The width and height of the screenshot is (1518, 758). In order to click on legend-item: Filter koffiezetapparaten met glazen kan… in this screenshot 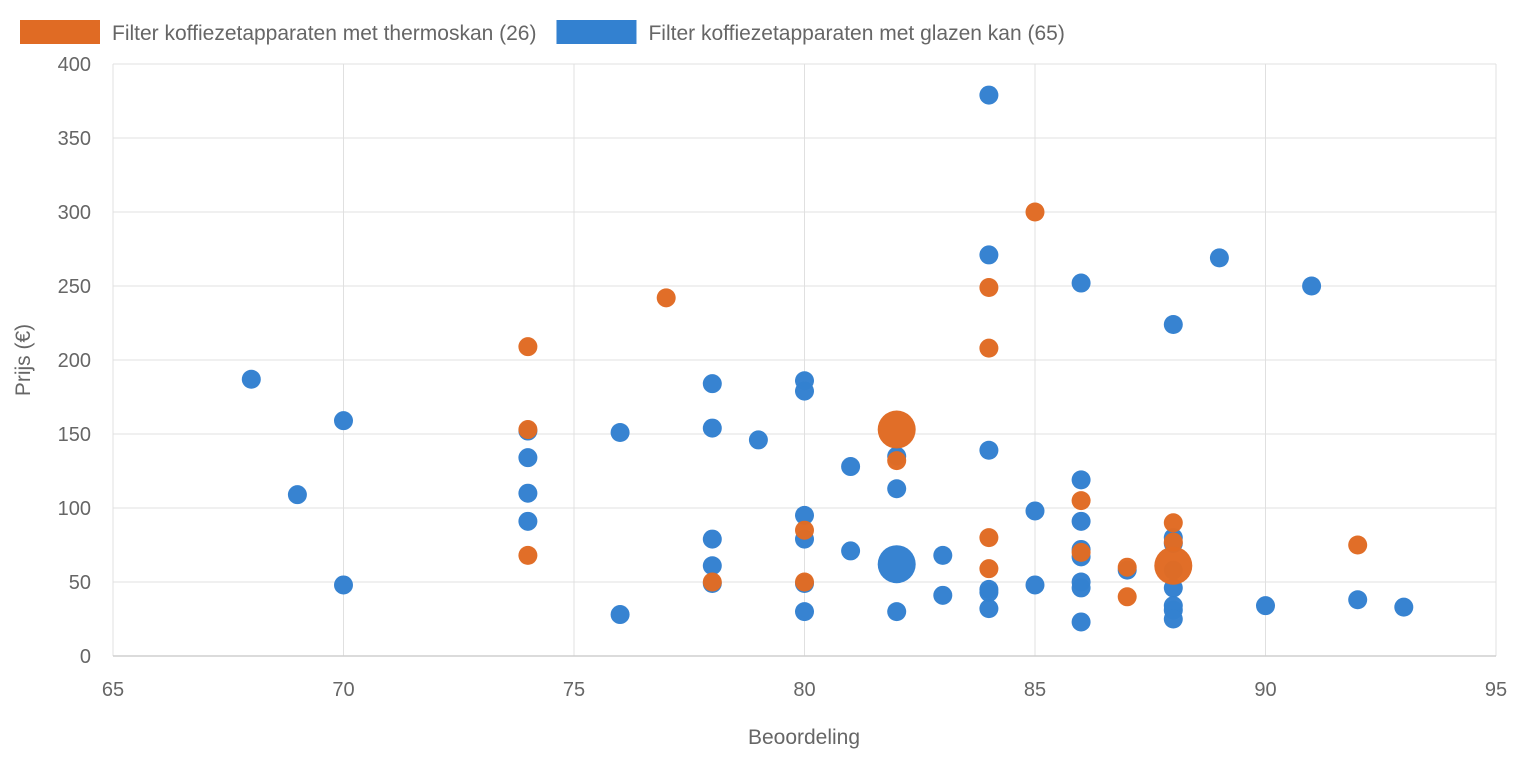, I will do `click(810, 32)`.